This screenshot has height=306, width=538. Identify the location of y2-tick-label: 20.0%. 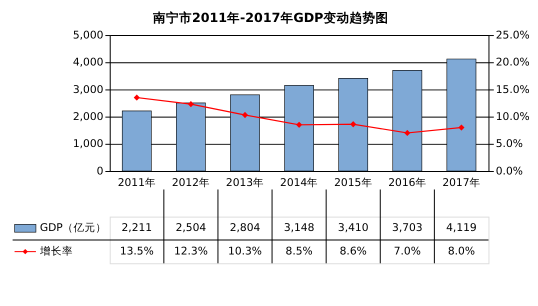
(513, 62).